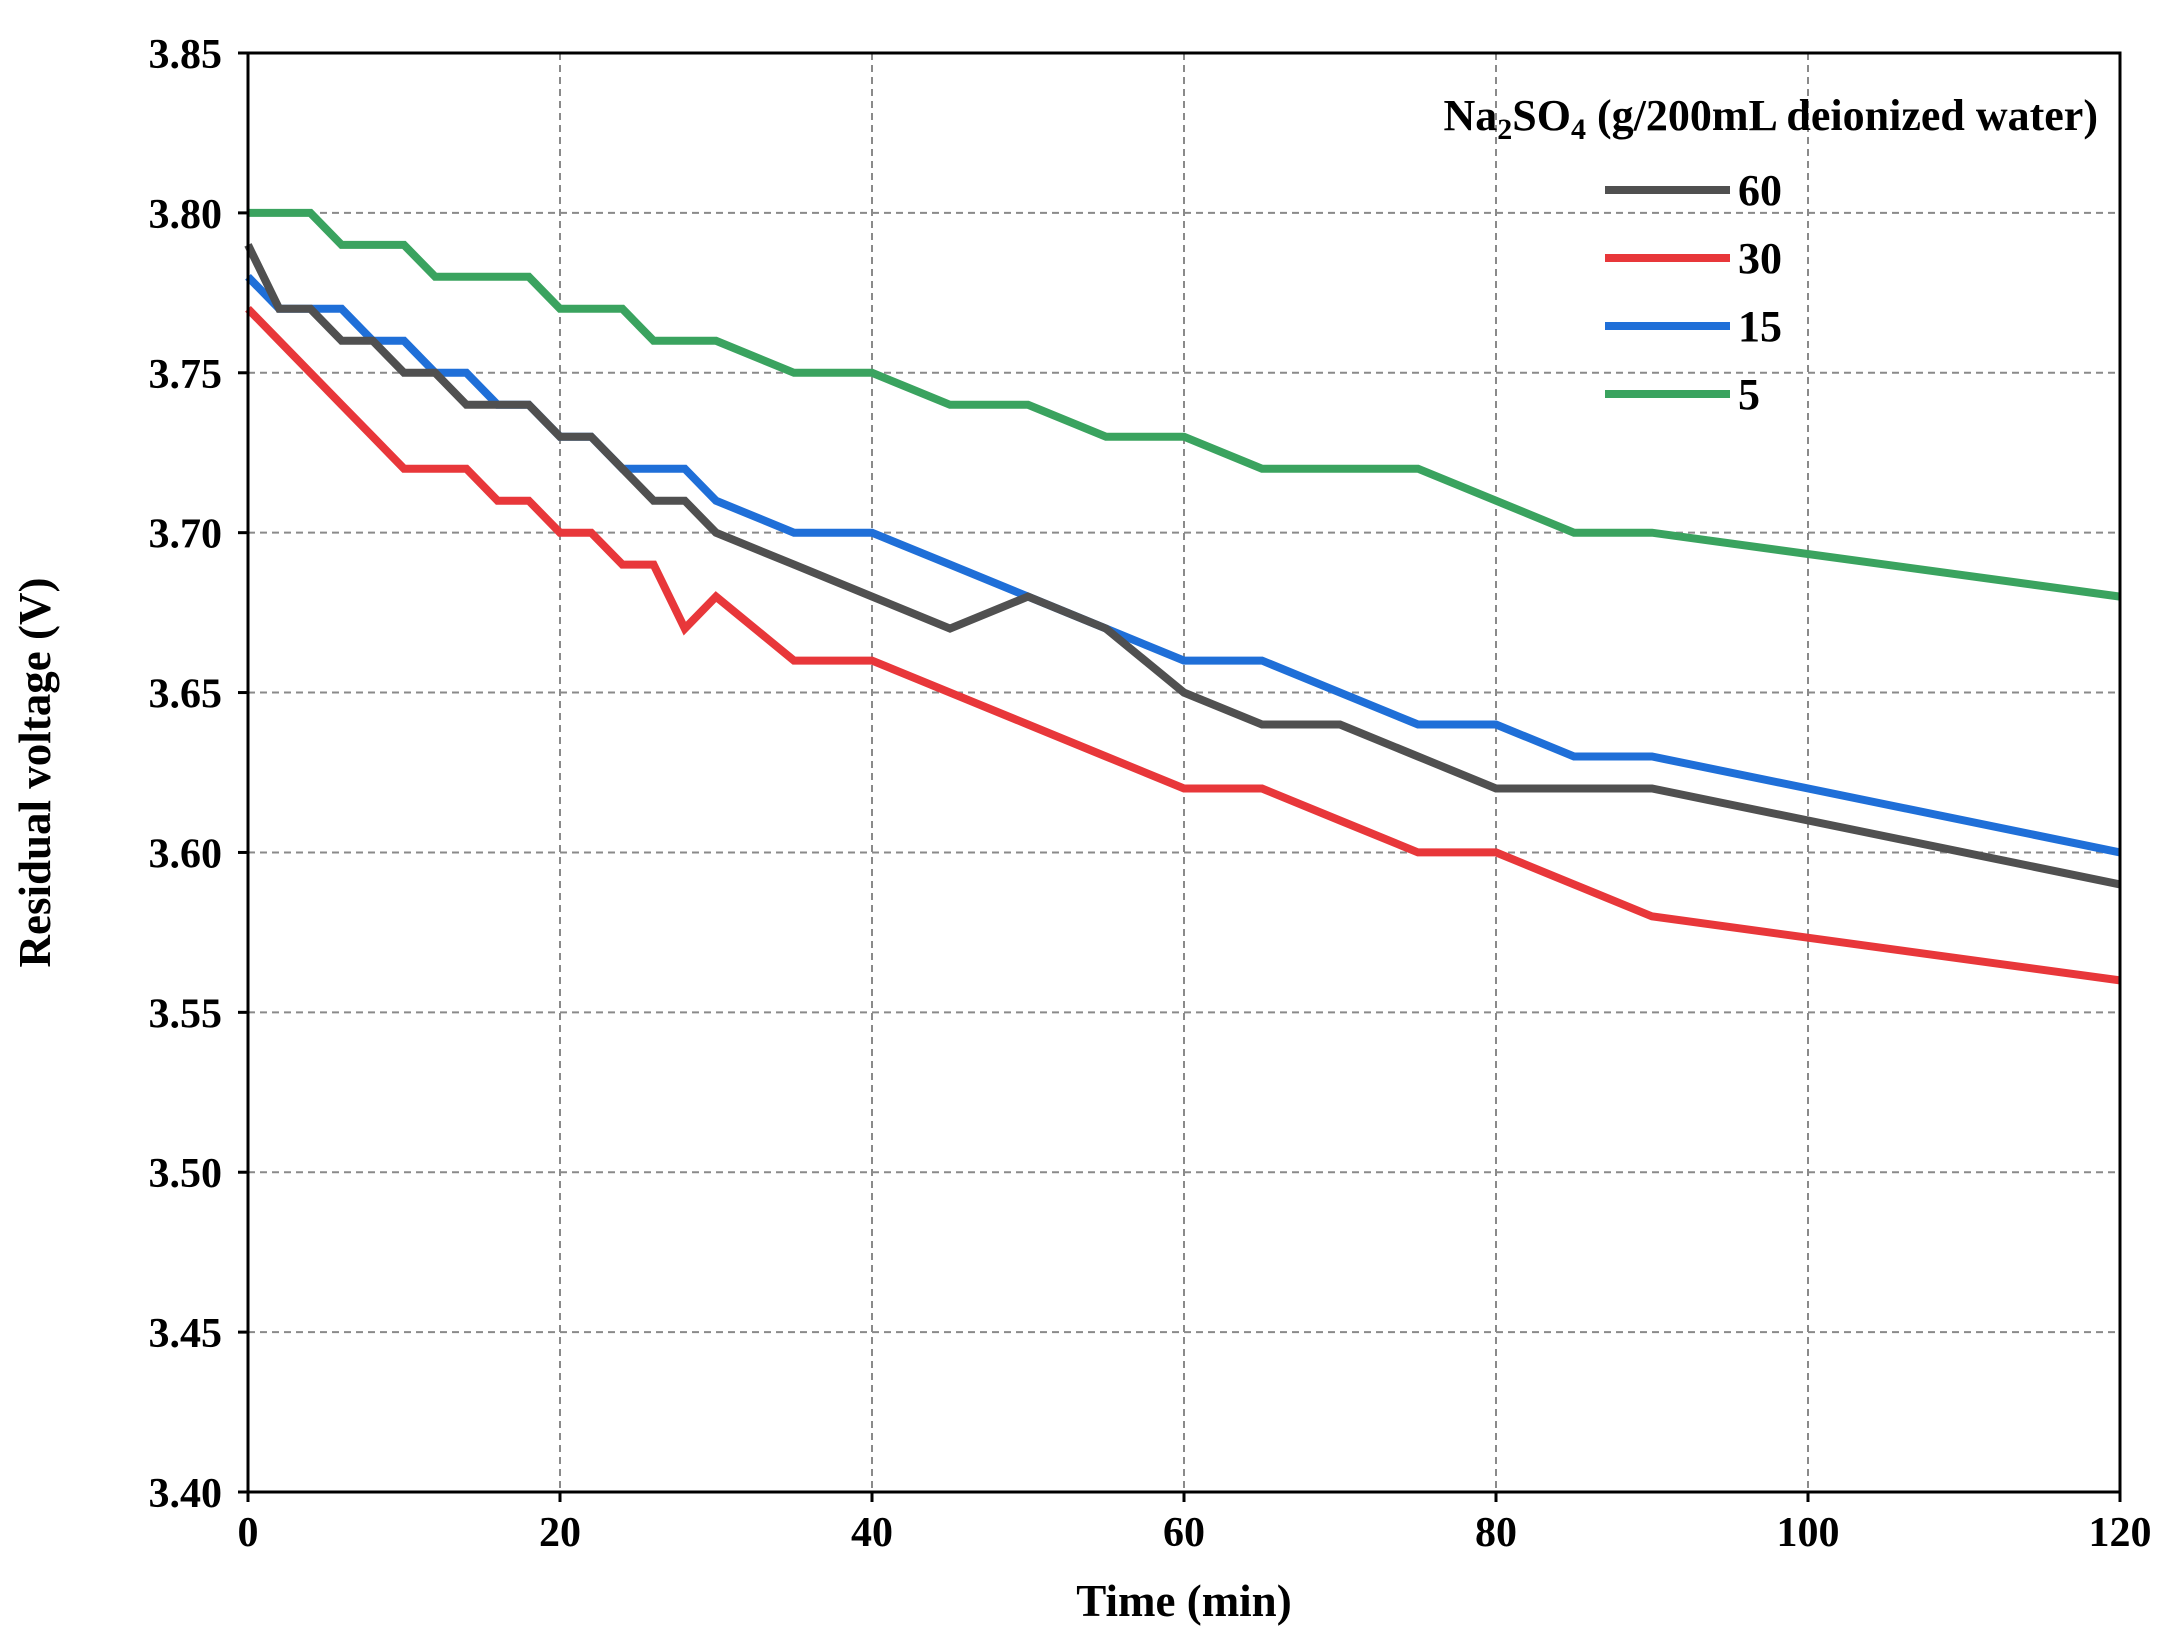 The height and width of the screenshot is (1648, 2171). I want to click on legend-label-15: 15, so click(1760, 326).